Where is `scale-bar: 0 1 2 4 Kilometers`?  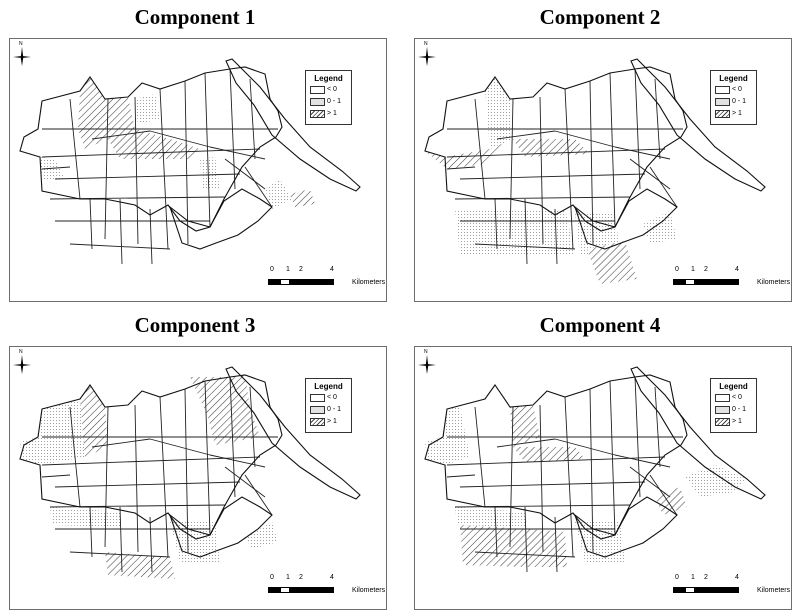 scale-bar: 0 1 2 4 Kilometers is located at coordinates (326, 279).